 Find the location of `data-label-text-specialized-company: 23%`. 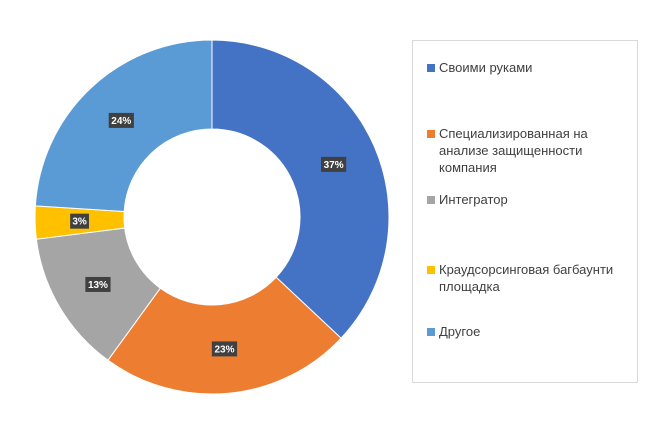

data-label-text-specialized-company: 23% is located at coordinates (224, 349).